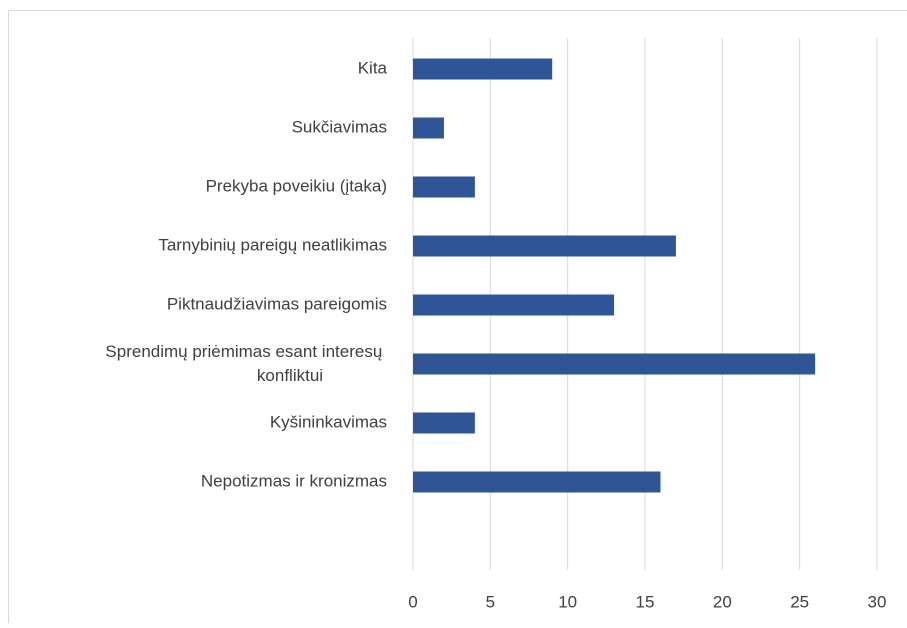 Image resolution: width=907 pixels, height=628 pixels. I want to click on x-tick-label: 0, so click(412, 601).